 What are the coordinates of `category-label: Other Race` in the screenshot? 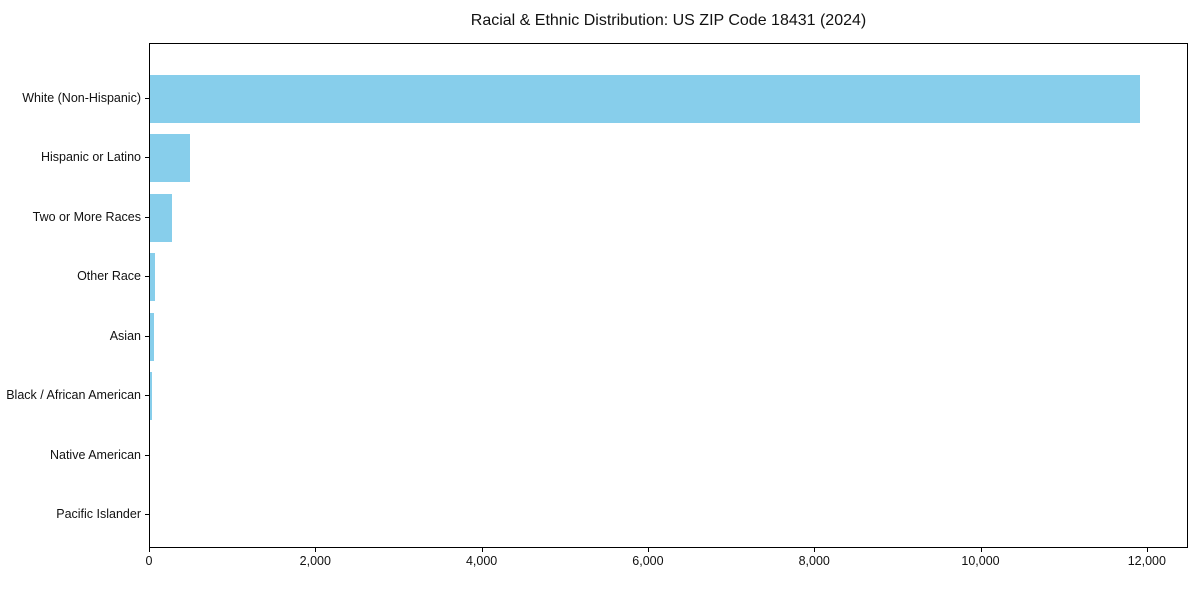 It's located at (109, 276).